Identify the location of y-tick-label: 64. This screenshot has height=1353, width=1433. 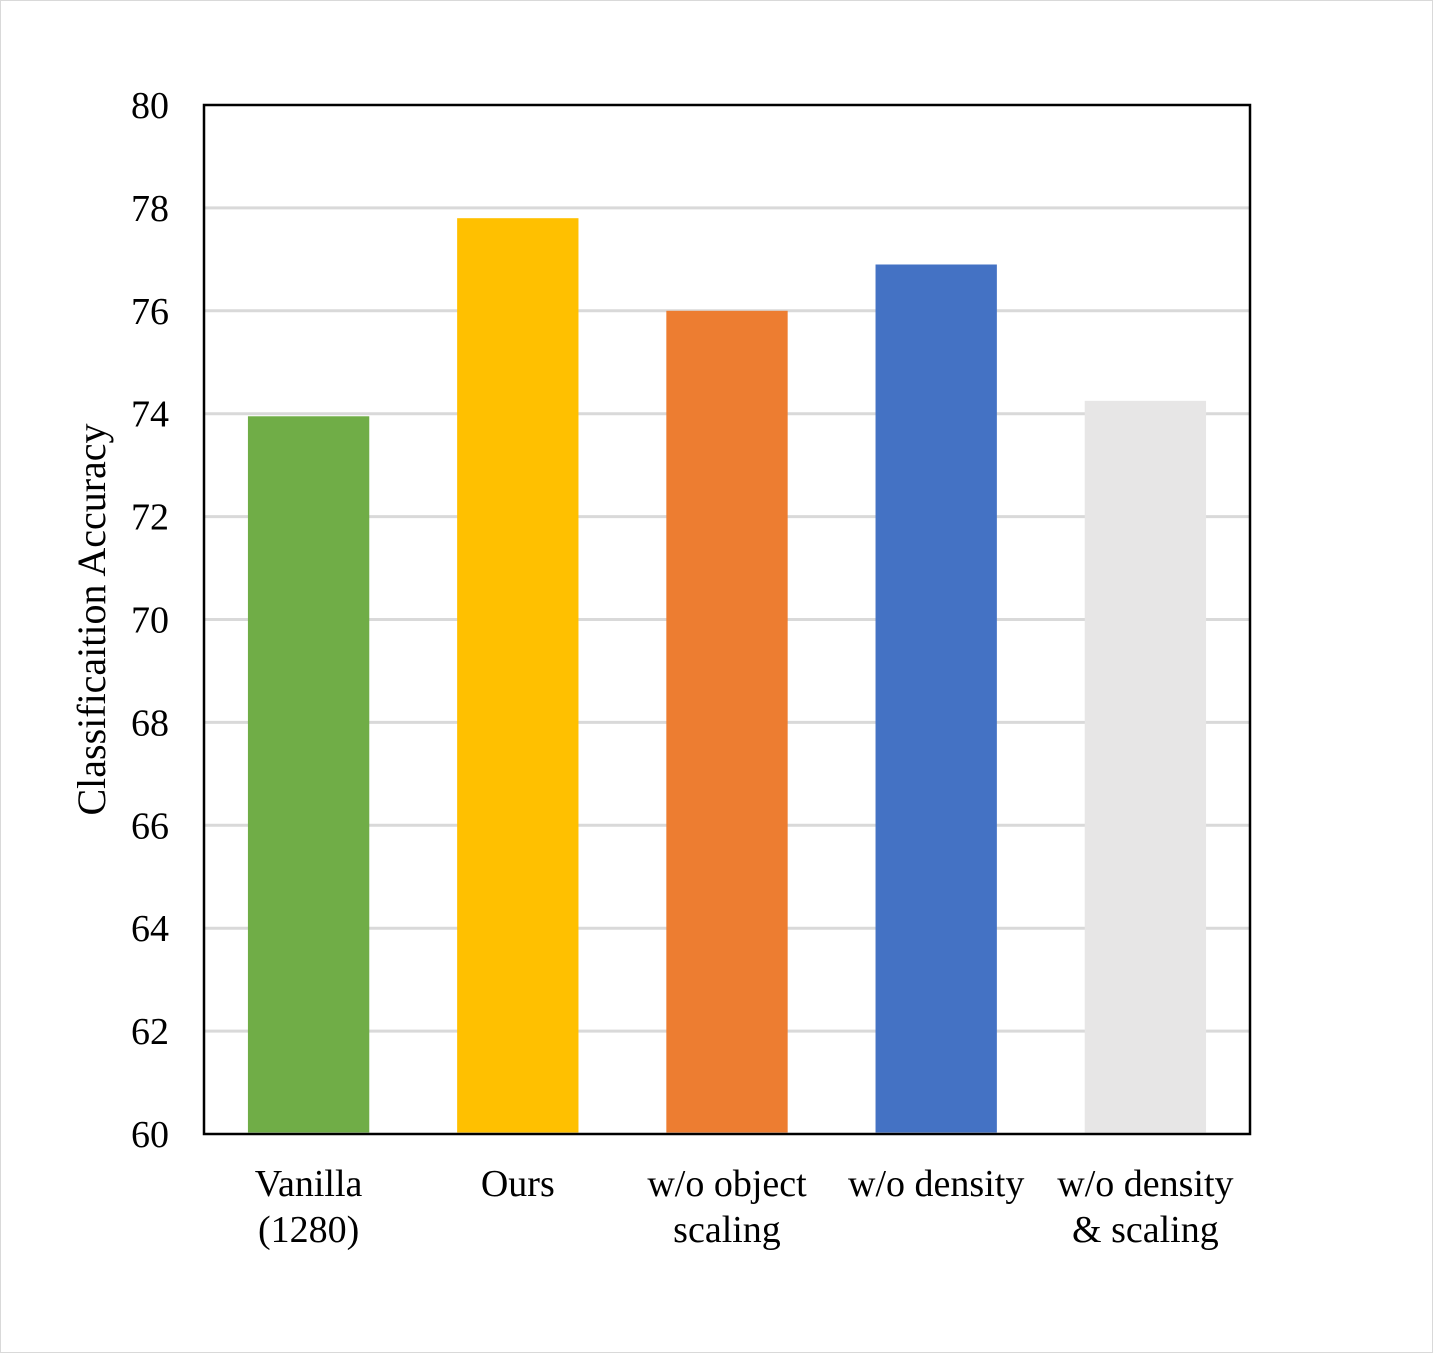
(150, 929).